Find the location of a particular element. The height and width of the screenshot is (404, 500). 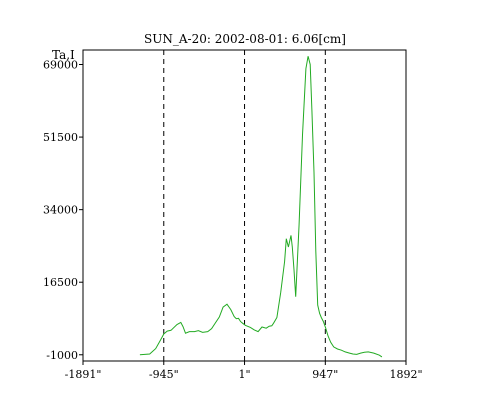

x-tick-label-4: 1892" is located at coordinates (405, 374).